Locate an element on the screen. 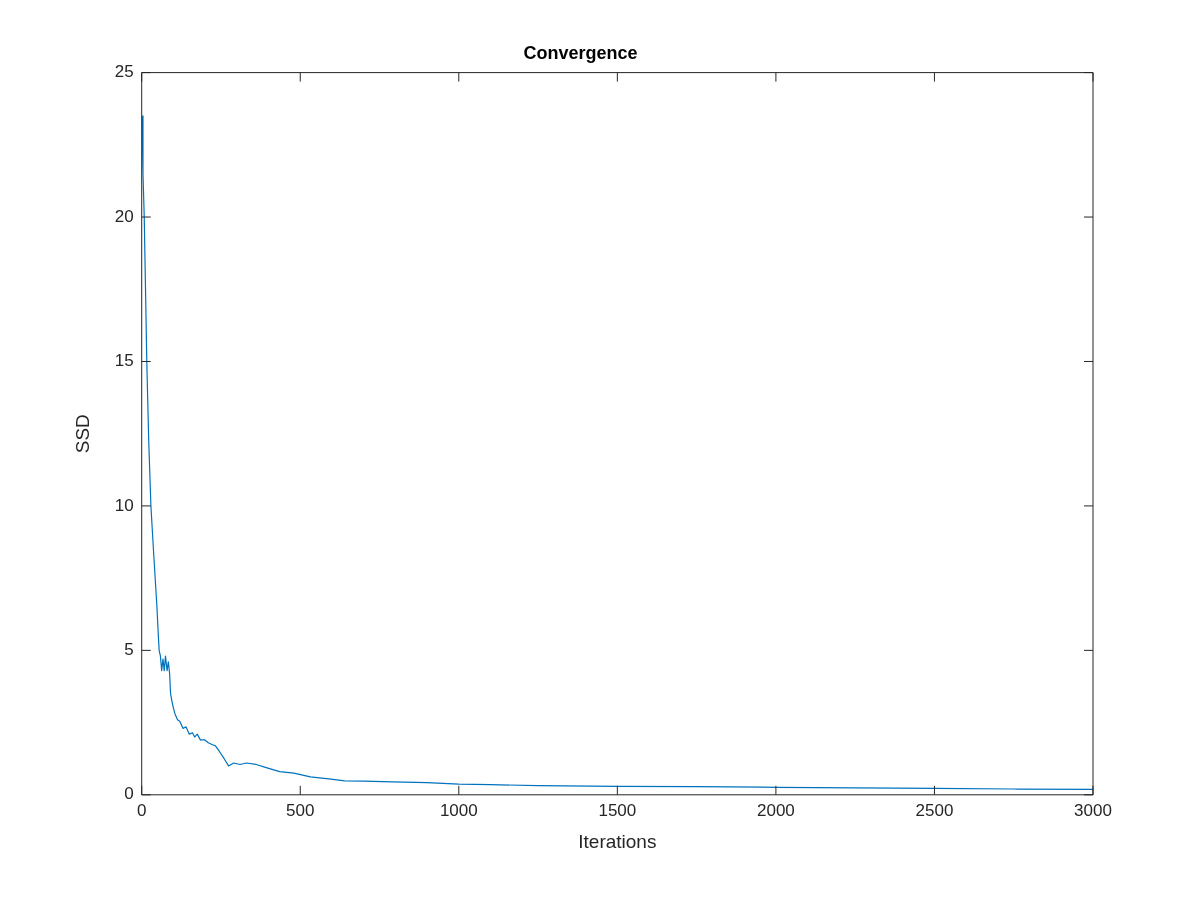 The image size is (1200, 900). y-tick-label: 15 is located at coordinates (124, 361).